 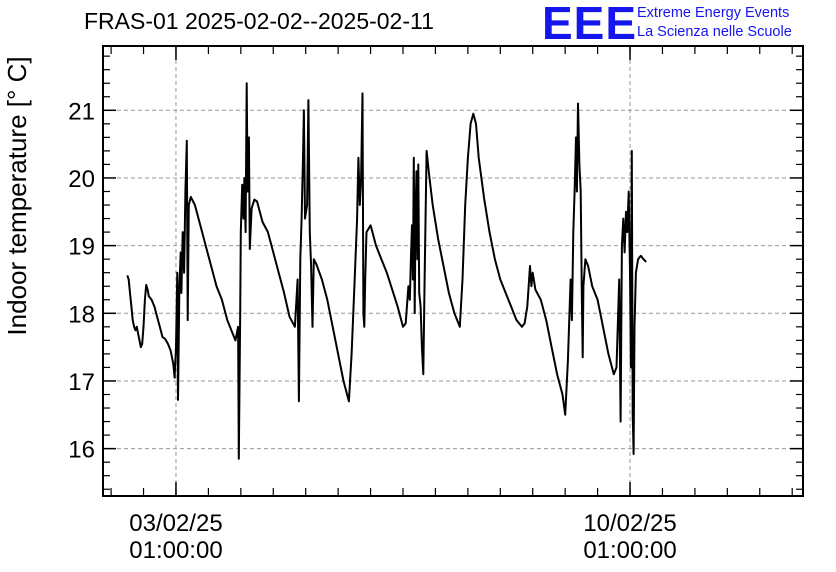 I want to click on x-tick-label-date: 03/02/25, so click(x=175, y=523).